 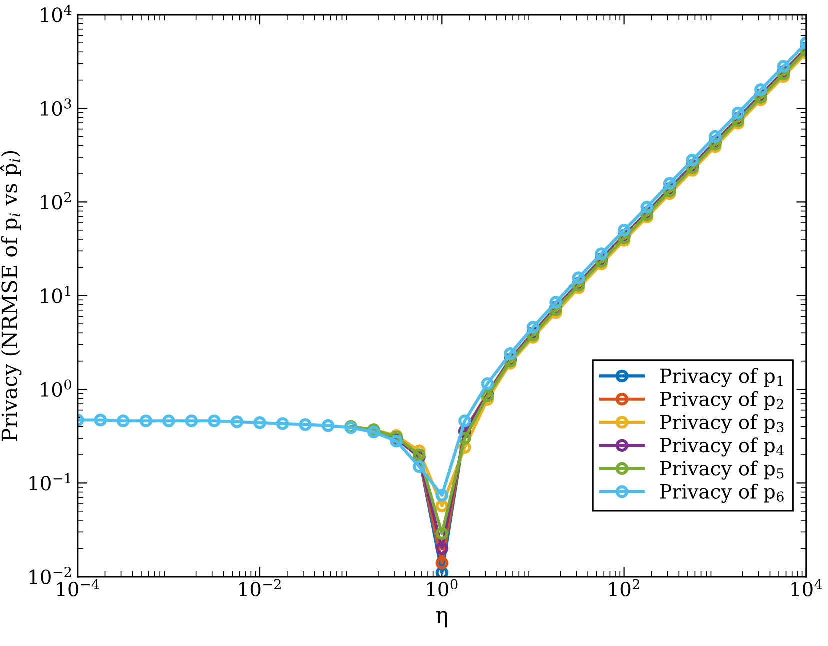 I want to click on y-tick-label: 10$^{2}$, so click(x=56, y=201).